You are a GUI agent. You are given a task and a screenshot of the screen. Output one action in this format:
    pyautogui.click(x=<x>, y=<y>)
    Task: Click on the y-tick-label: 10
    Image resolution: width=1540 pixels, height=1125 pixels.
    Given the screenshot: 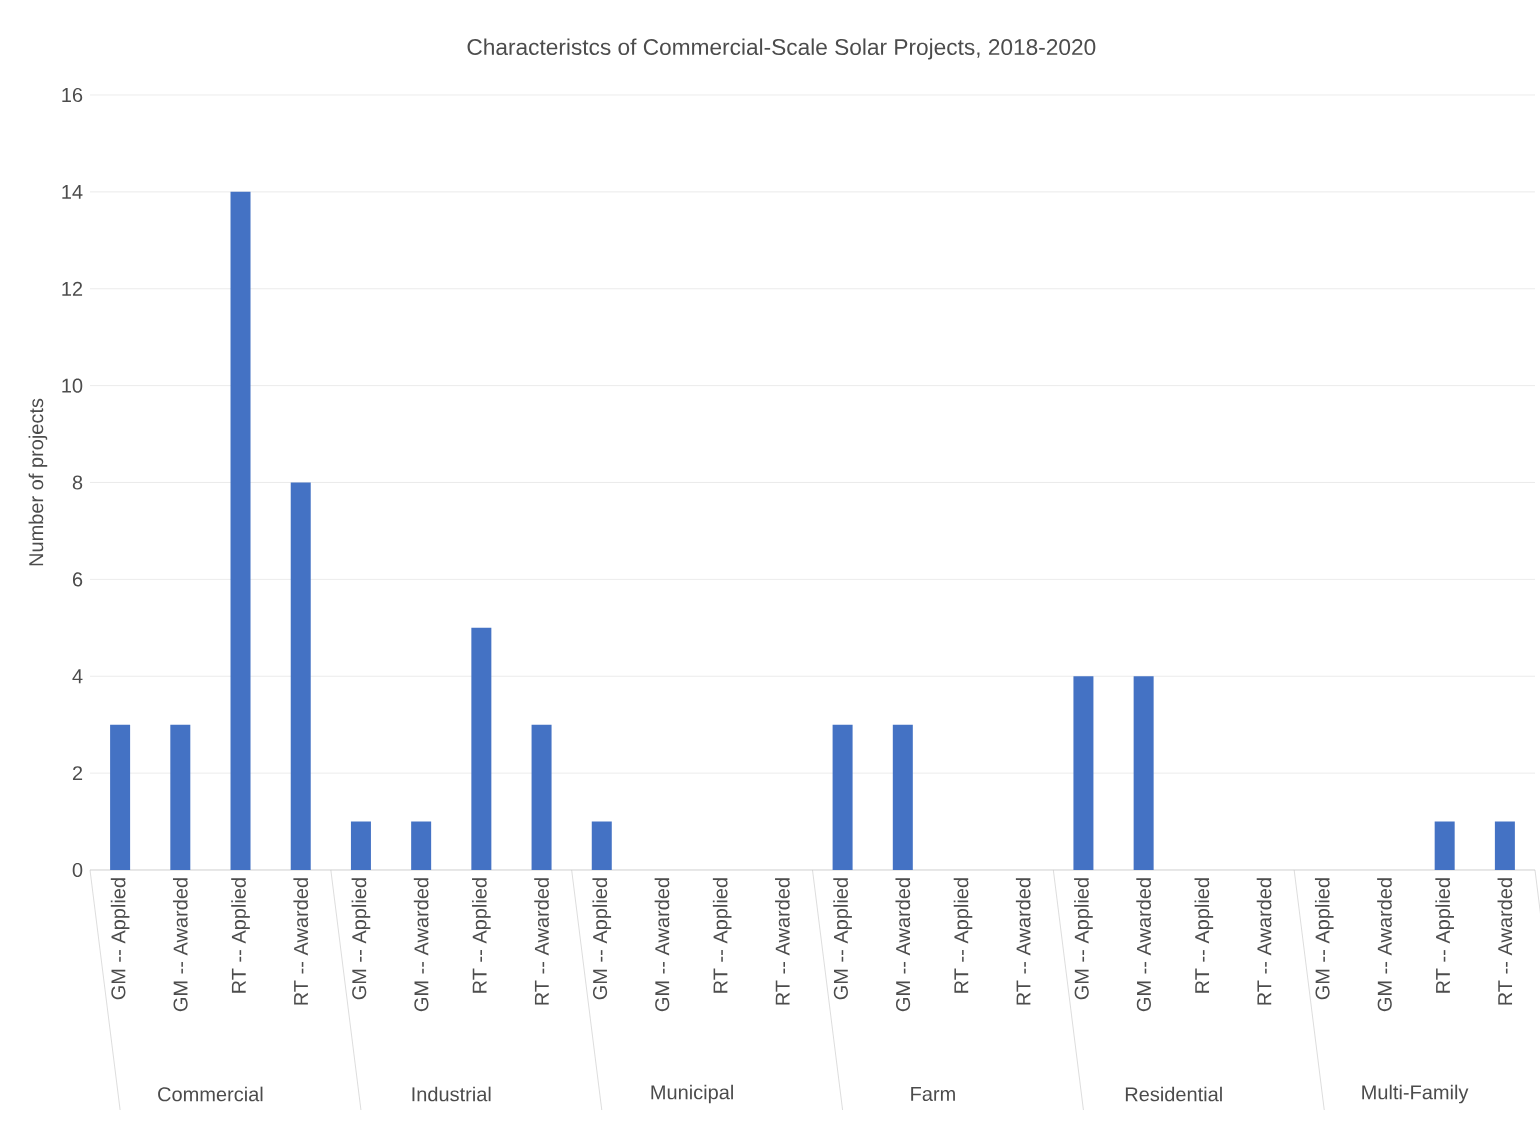 What is the action you would take?
    pyautogui.click(x=72, y=385)
    